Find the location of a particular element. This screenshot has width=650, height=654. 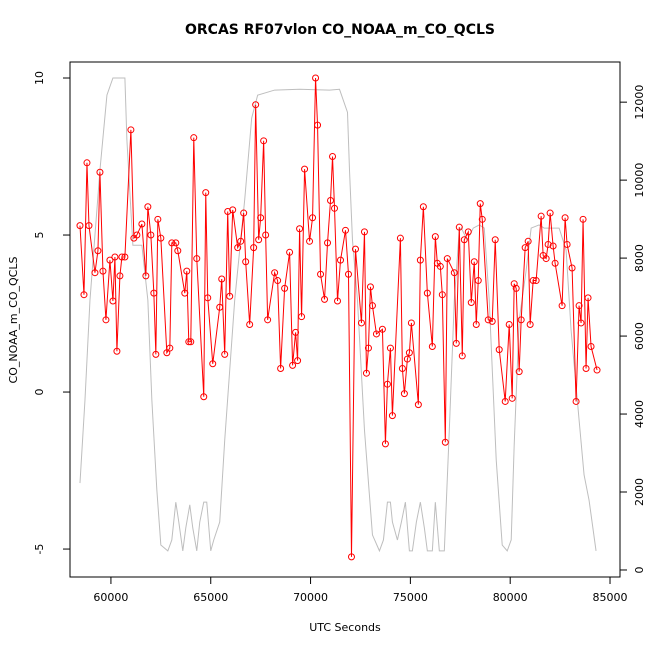

y2-tick-label: 8000 is located at coordinates (639, 258).